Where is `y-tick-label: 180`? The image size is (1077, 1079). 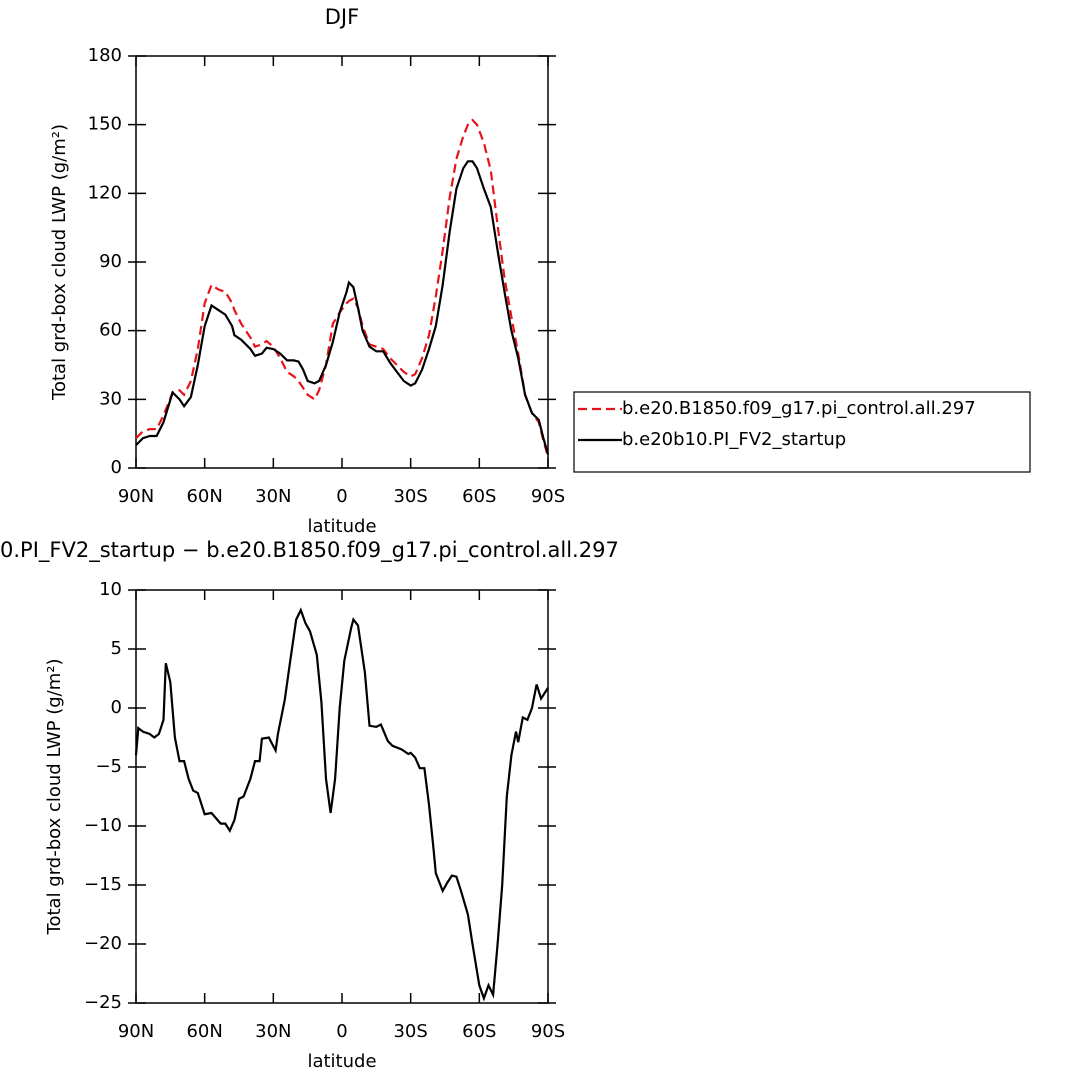 y-tick-label: 180 is located at coordinates (105, 55).